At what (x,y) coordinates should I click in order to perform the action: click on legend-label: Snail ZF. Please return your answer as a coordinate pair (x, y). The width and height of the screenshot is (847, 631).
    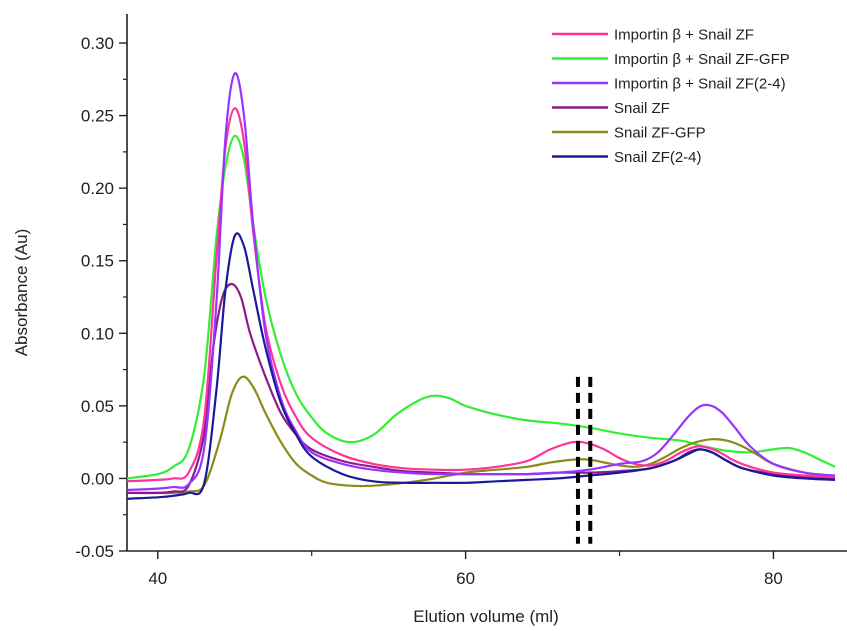
    Looking at the image, I should click on (642, 108).